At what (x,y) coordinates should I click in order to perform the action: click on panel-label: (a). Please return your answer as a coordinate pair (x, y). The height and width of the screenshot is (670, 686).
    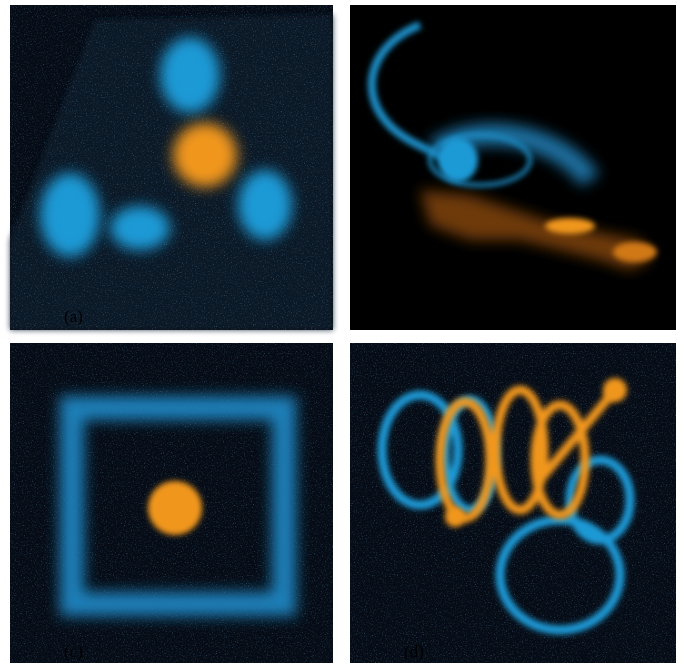
    Looking at the image, I should click on (73, 316).